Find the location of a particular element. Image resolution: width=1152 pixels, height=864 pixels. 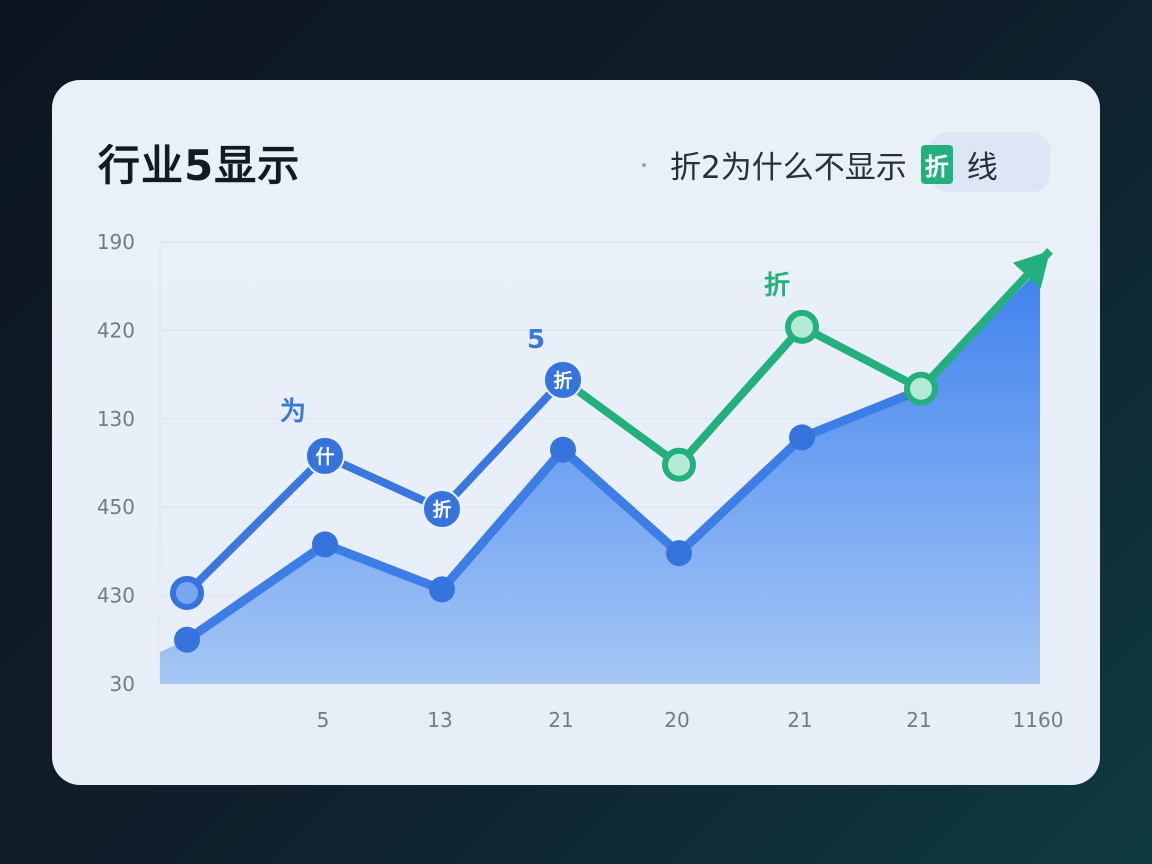

y-tick-label: 450 is located at coordinates (116, 507).